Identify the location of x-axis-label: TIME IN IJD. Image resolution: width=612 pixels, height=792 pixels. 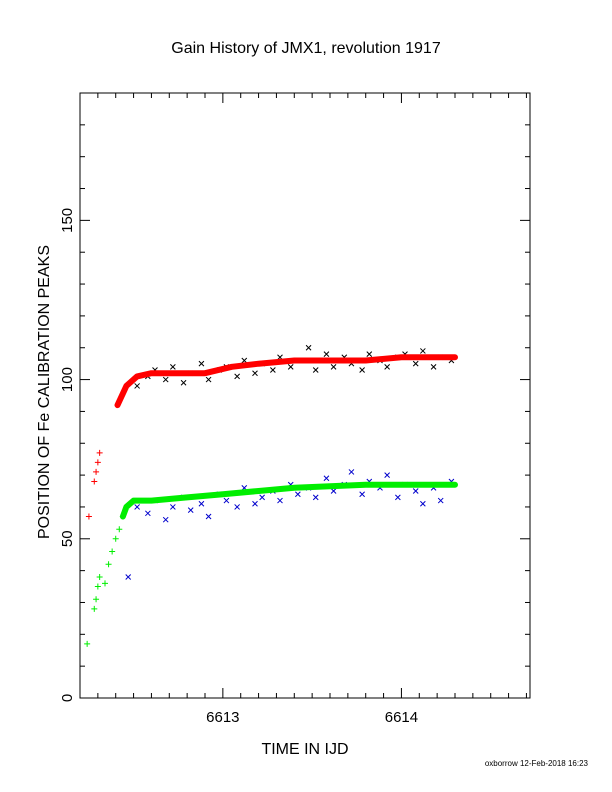
(304, 749).